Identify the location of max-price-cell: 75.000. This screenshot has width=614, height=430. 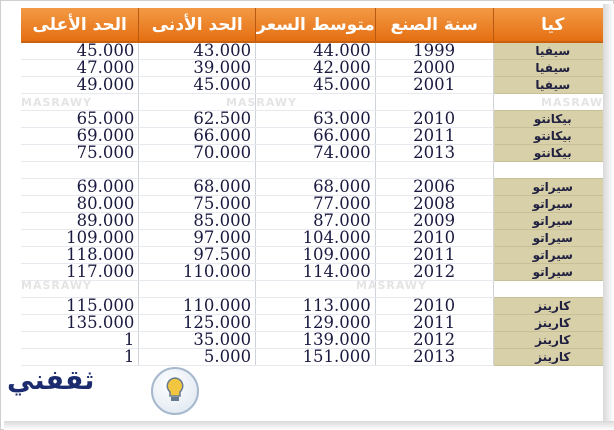
(80, 153).